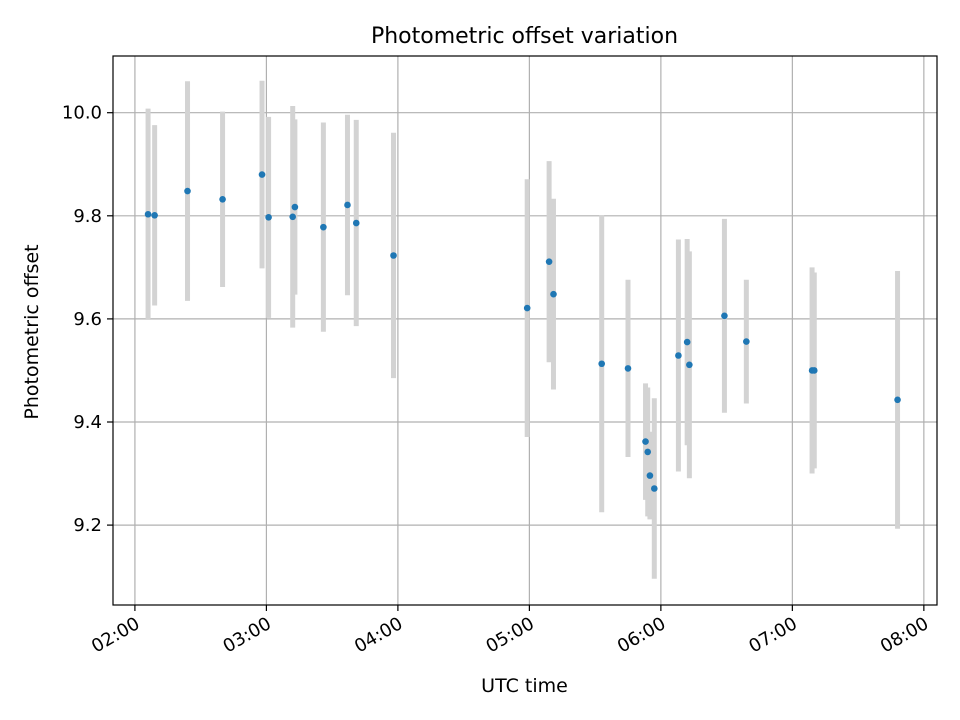  I want to click on y-axis-label: Photometric offset, so click(32, 331).